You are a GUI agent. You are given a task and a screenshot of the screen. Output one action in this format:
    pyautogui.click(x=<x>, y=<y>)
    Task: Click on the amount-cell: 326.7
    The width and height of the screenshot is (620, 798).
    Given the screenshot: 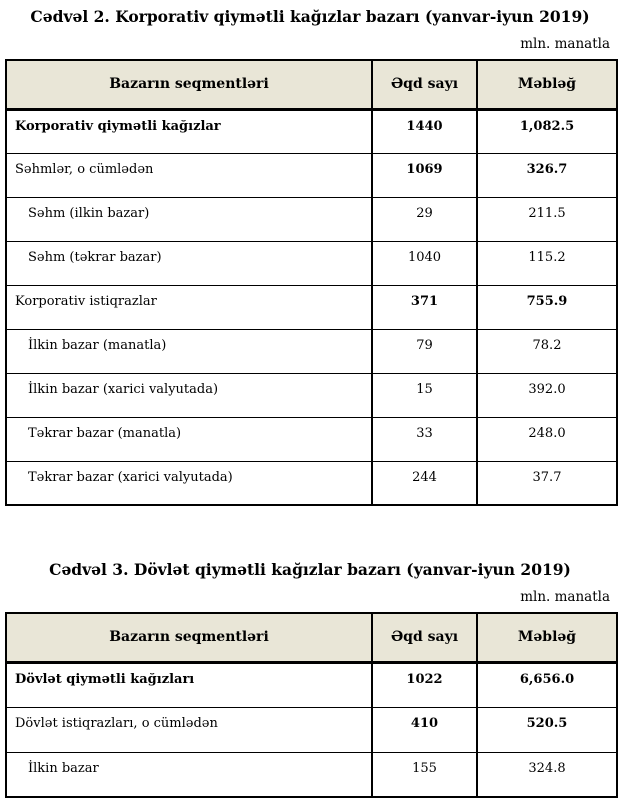 What is the action you would take?
    pyautogui.click(x=547, y=175)
    